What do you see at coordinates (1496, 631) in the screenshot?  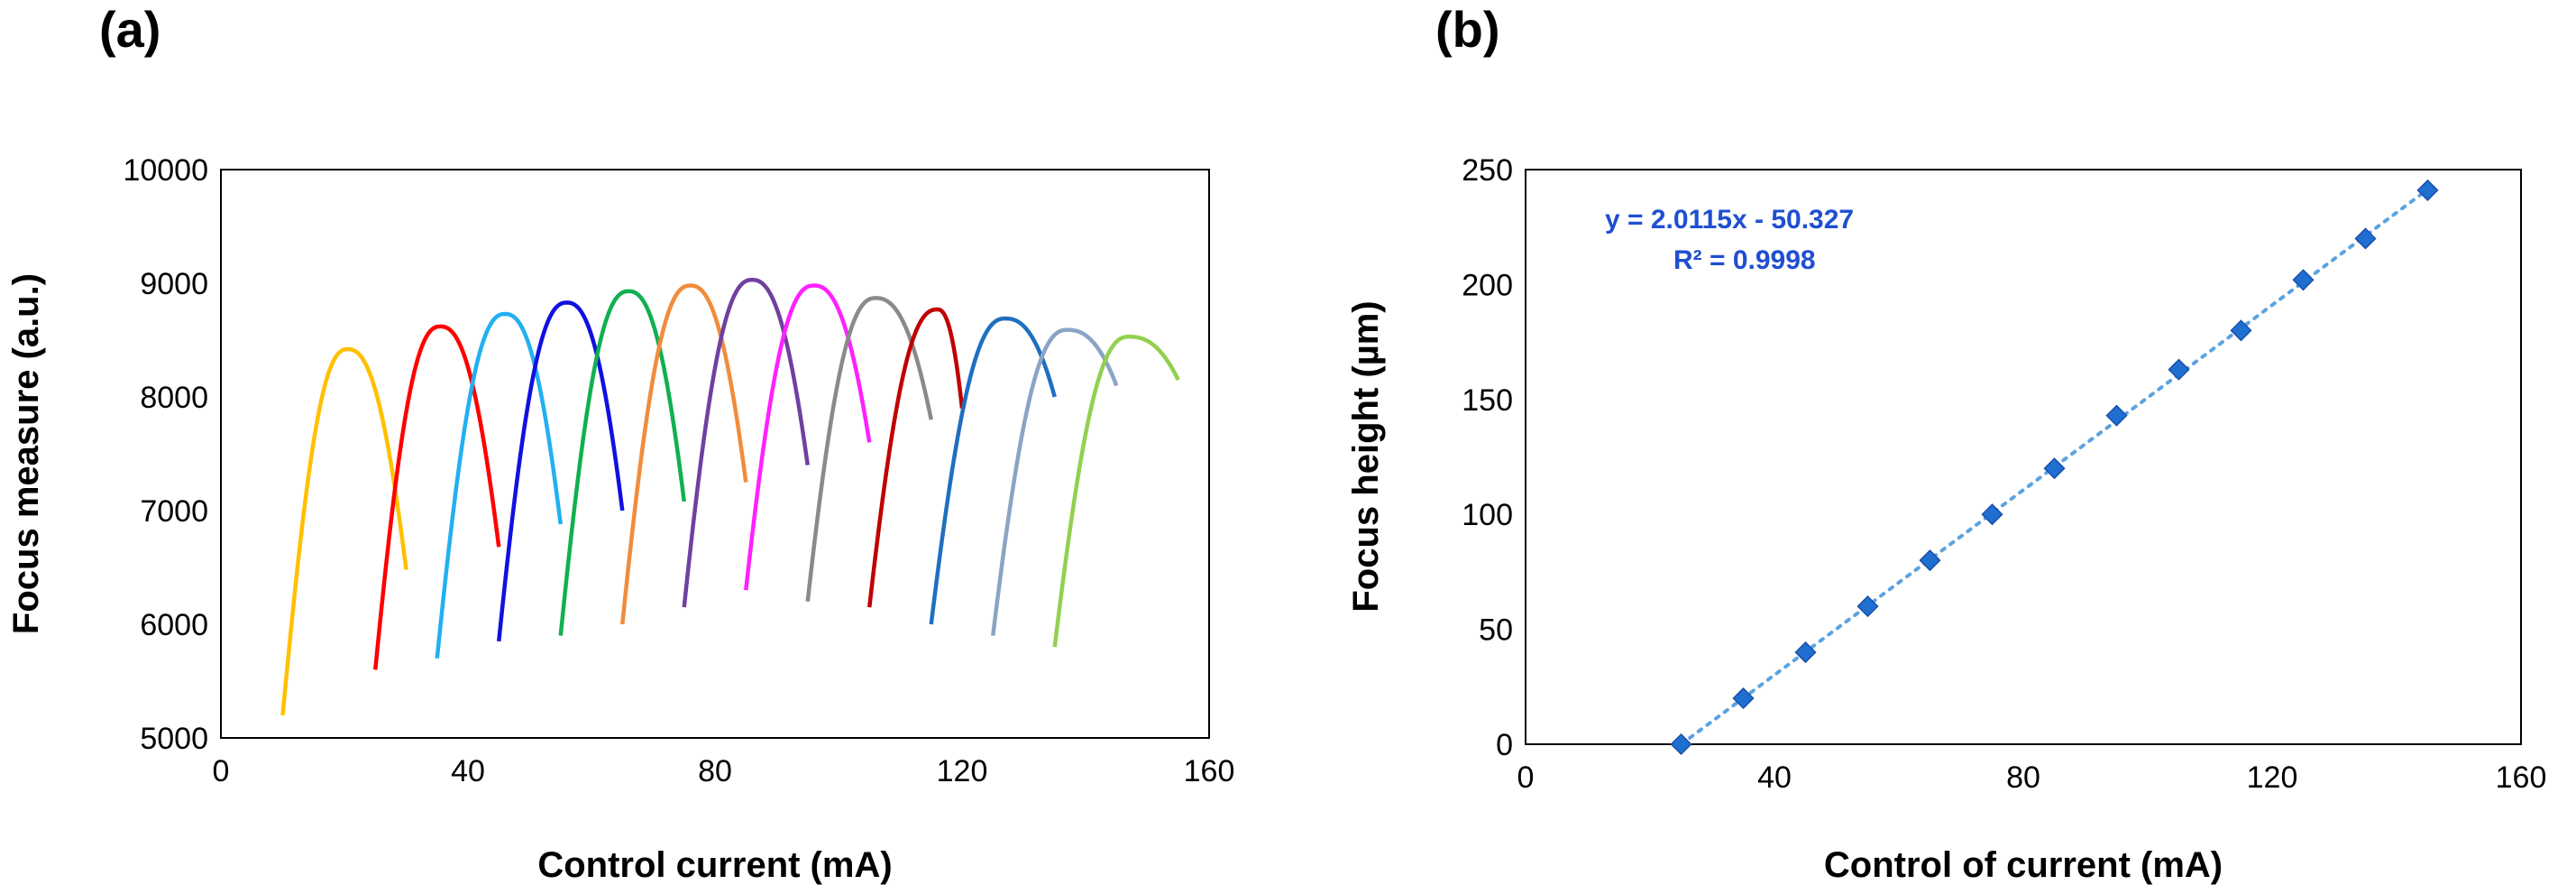 I see `panel-b-y-tick-label: 50` at bounding box center [1496, 631].